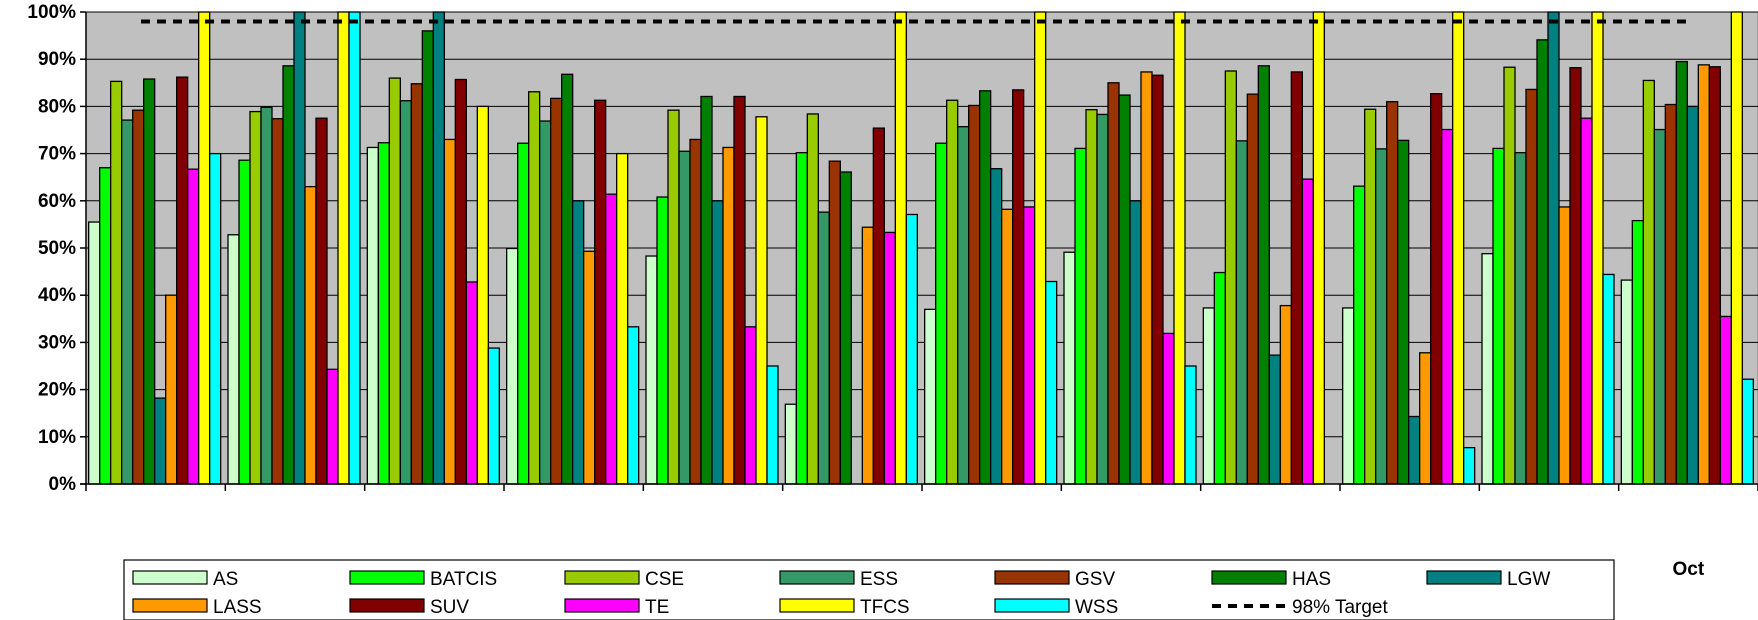 This screenshot has width=1758, height=620. Describe the element at coordinates (57, 106) in the screenshot. I see `y-tick-label: 80%` at that location.